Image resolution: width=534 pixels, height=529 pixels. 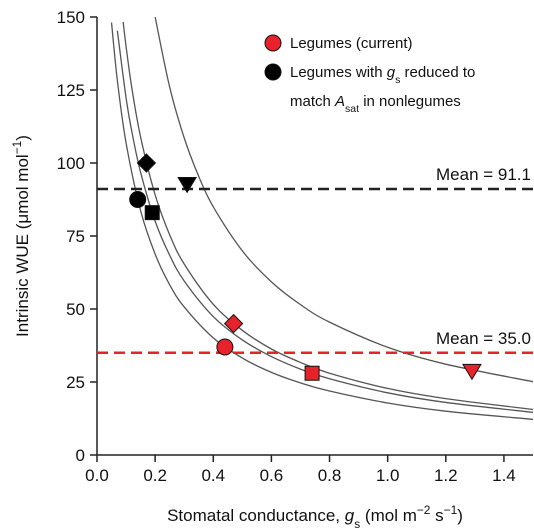 What do you see at coordinates (75, 236) in the screenshot?
I see `y-tick-label: 75` at bounding box center [75, 236].